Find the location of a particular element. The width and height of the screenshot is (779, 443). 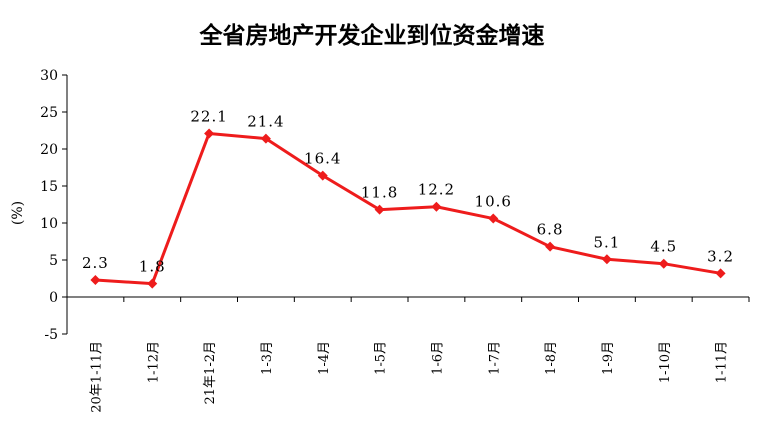

x-tick-label: 21年1-2月 is located at coordinates (210, 372).